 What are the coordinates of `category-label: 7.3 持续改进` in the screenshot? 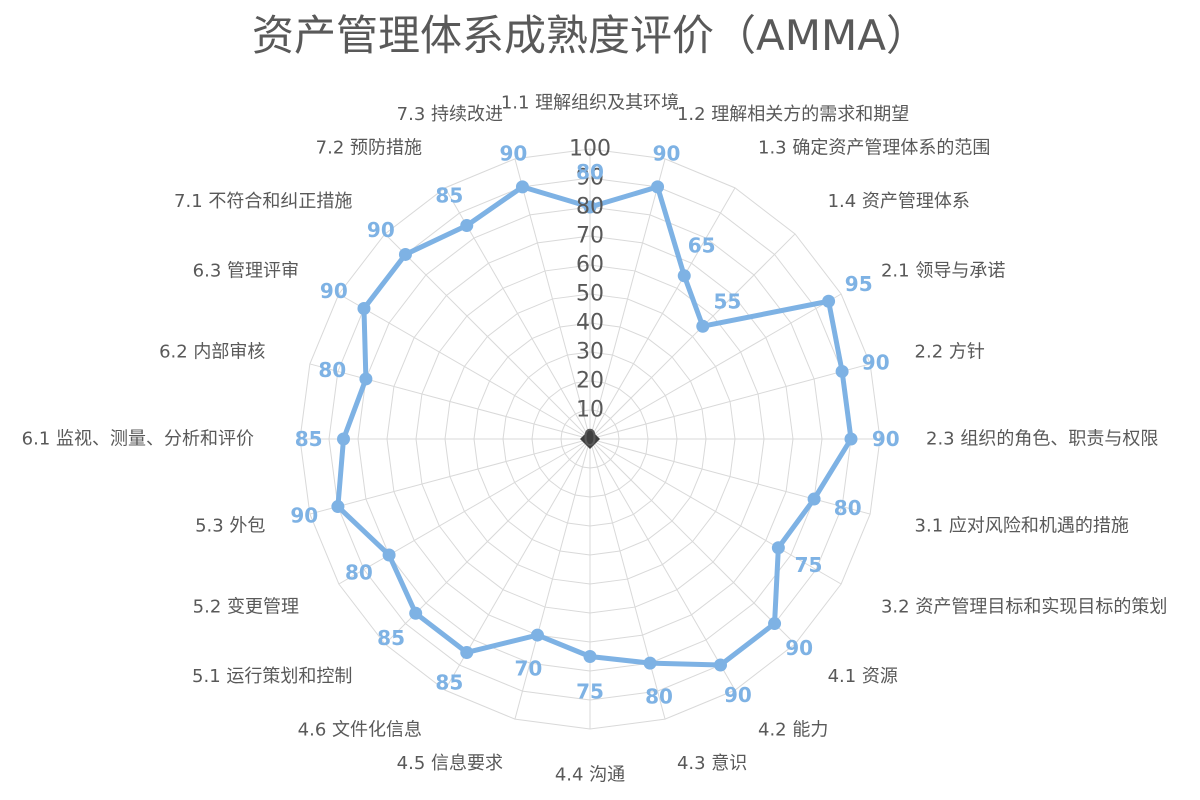 It's located at (450, 114).